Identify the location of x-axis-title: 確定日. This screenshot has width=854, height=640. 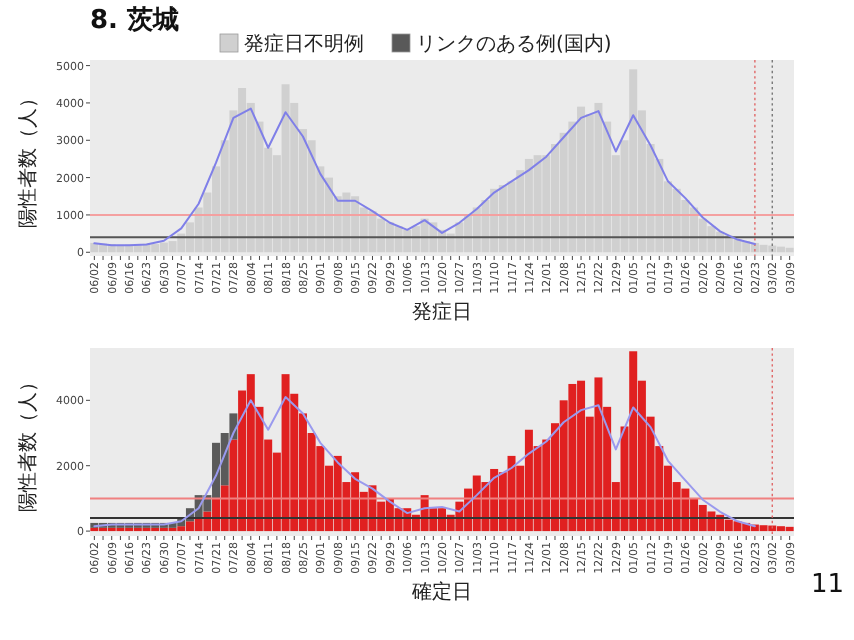
(441, 592).